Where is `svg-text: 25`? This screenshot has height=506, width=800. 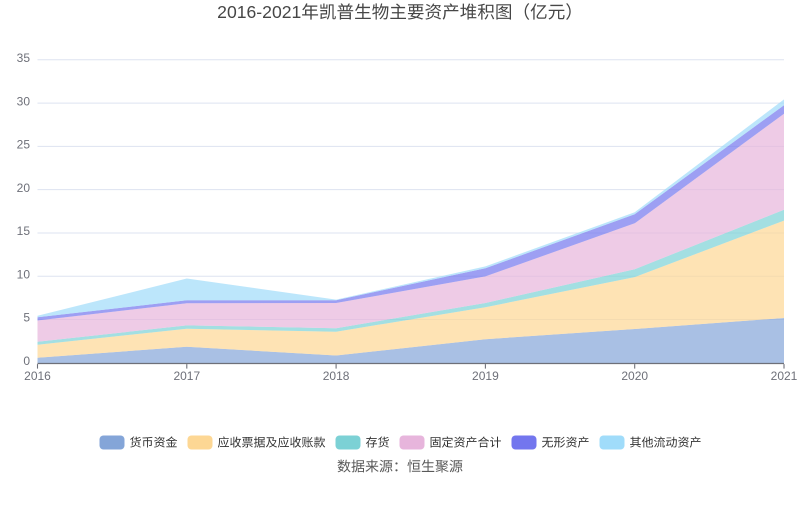 svg-text: 25 is located at coordinates (24, 145).